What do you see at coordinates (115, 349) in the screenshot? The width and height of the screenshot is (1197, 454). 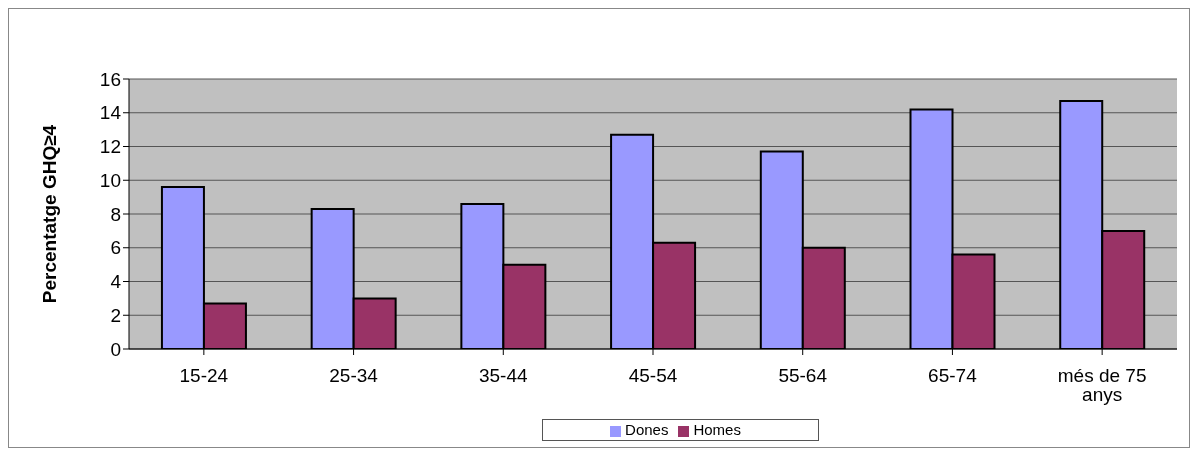 I see `y-tick-label: 0` at bounding box center [115, 349].